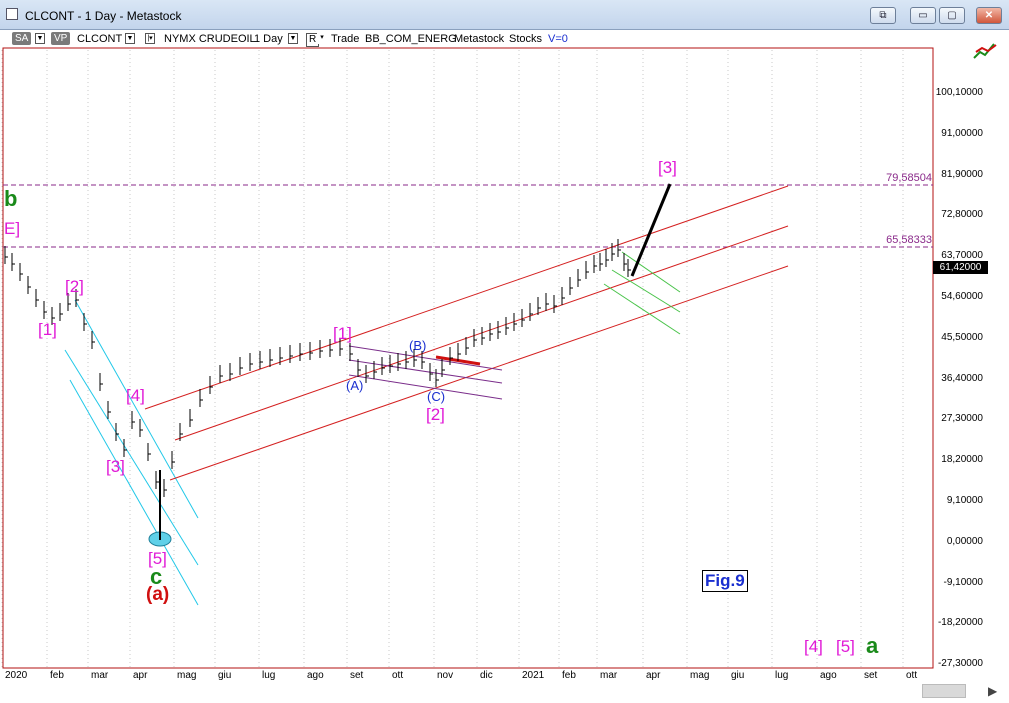 Image resolution: width=1009 pixels, height=703 pixels. Describe the element at coordinates (964, 500) in the screenshot. I see `price-axis-tick: 9,10000` at that location.